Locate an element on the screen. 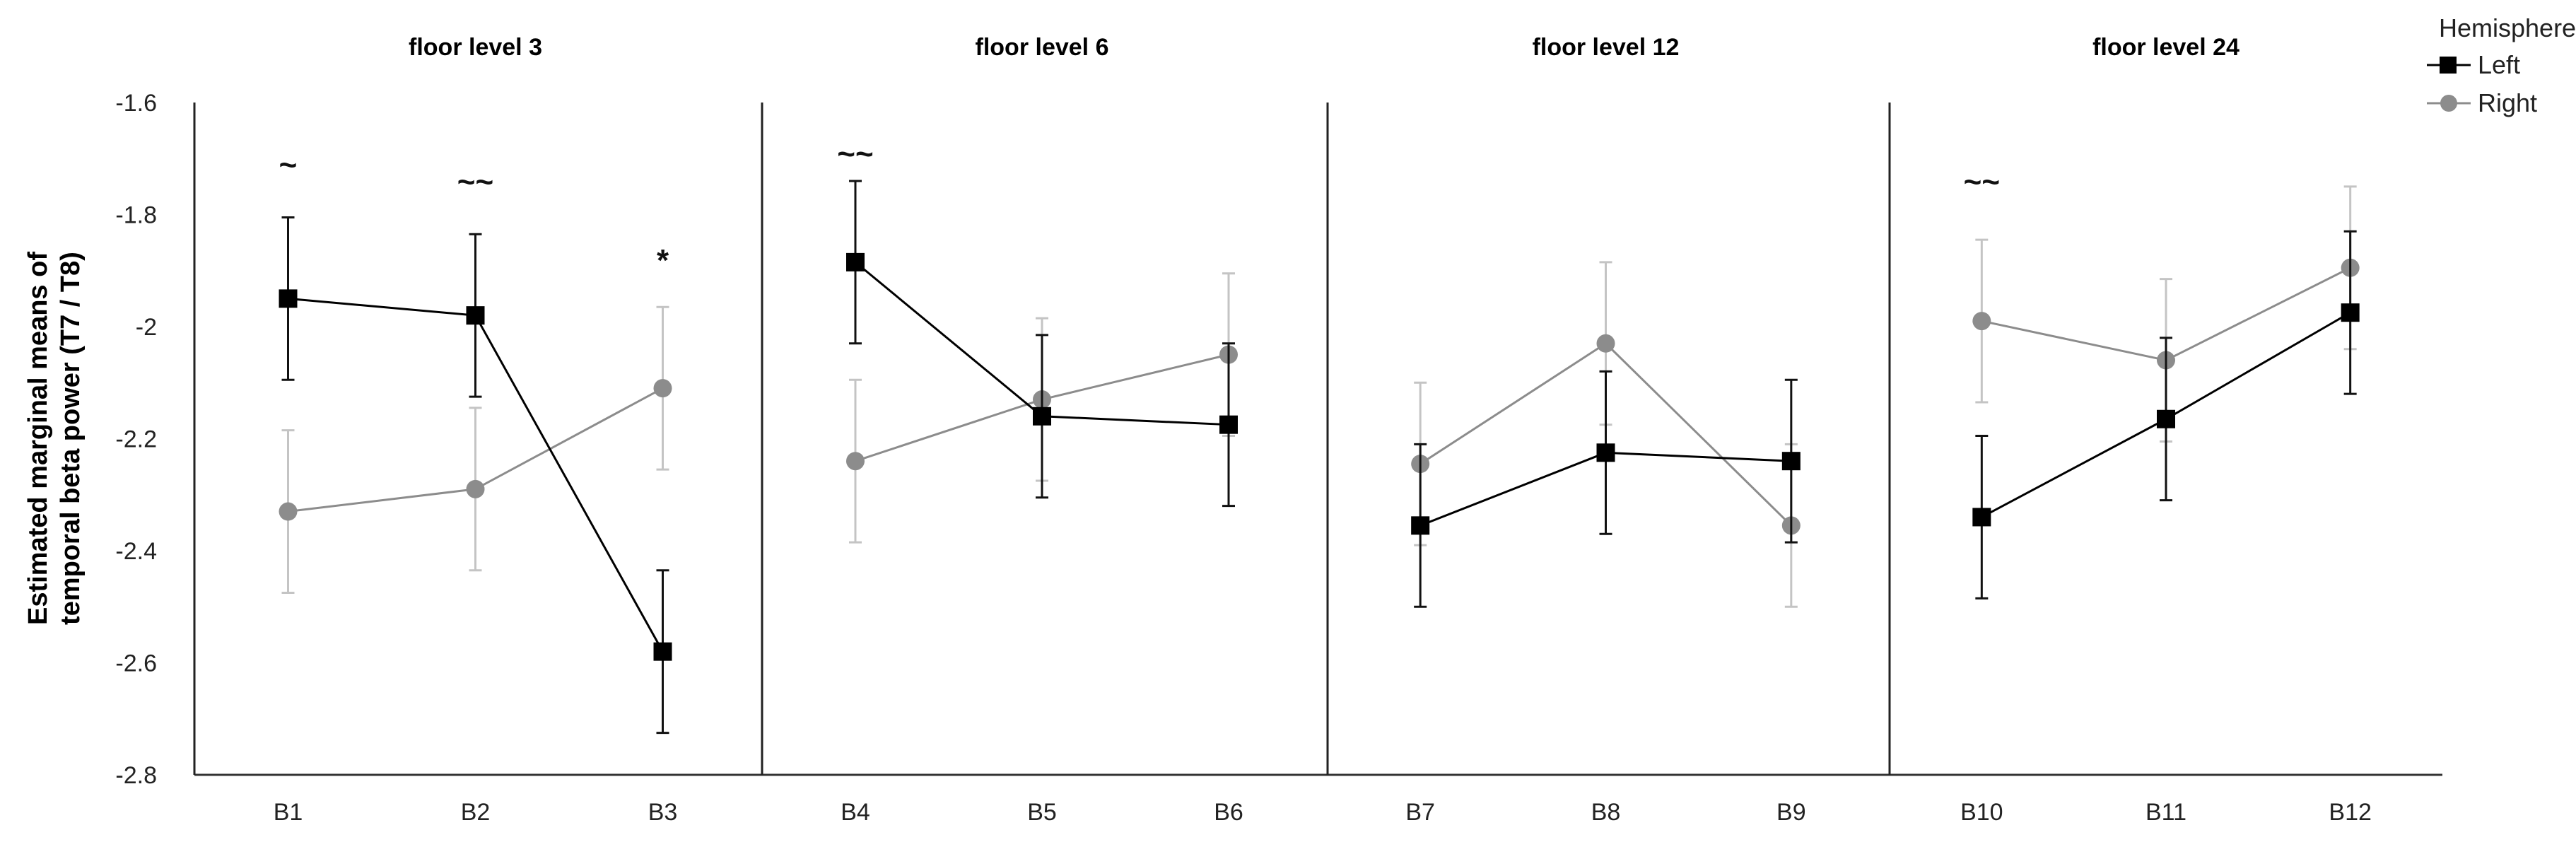 The image size is (2576, 842). x-tick-label: B7 is located at coordinates (1420, 812).